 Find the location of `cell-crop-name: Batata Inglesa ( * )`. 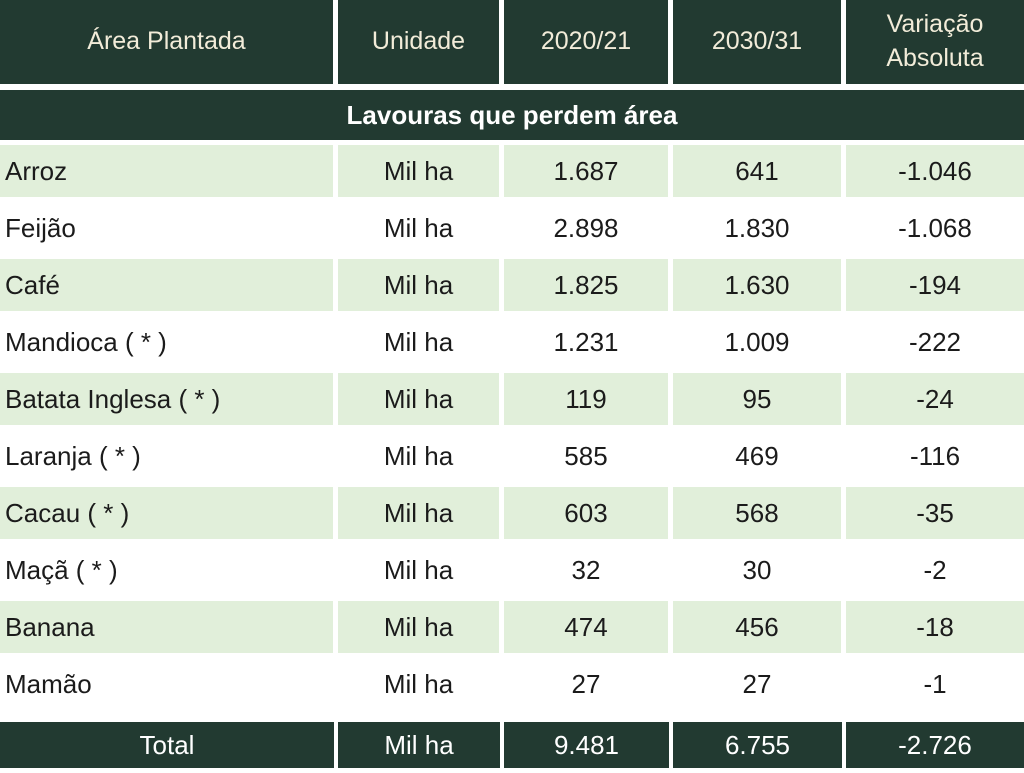

cell-crop-name: Batata Inglesa ( * ) is located at coordinates (169, 399).